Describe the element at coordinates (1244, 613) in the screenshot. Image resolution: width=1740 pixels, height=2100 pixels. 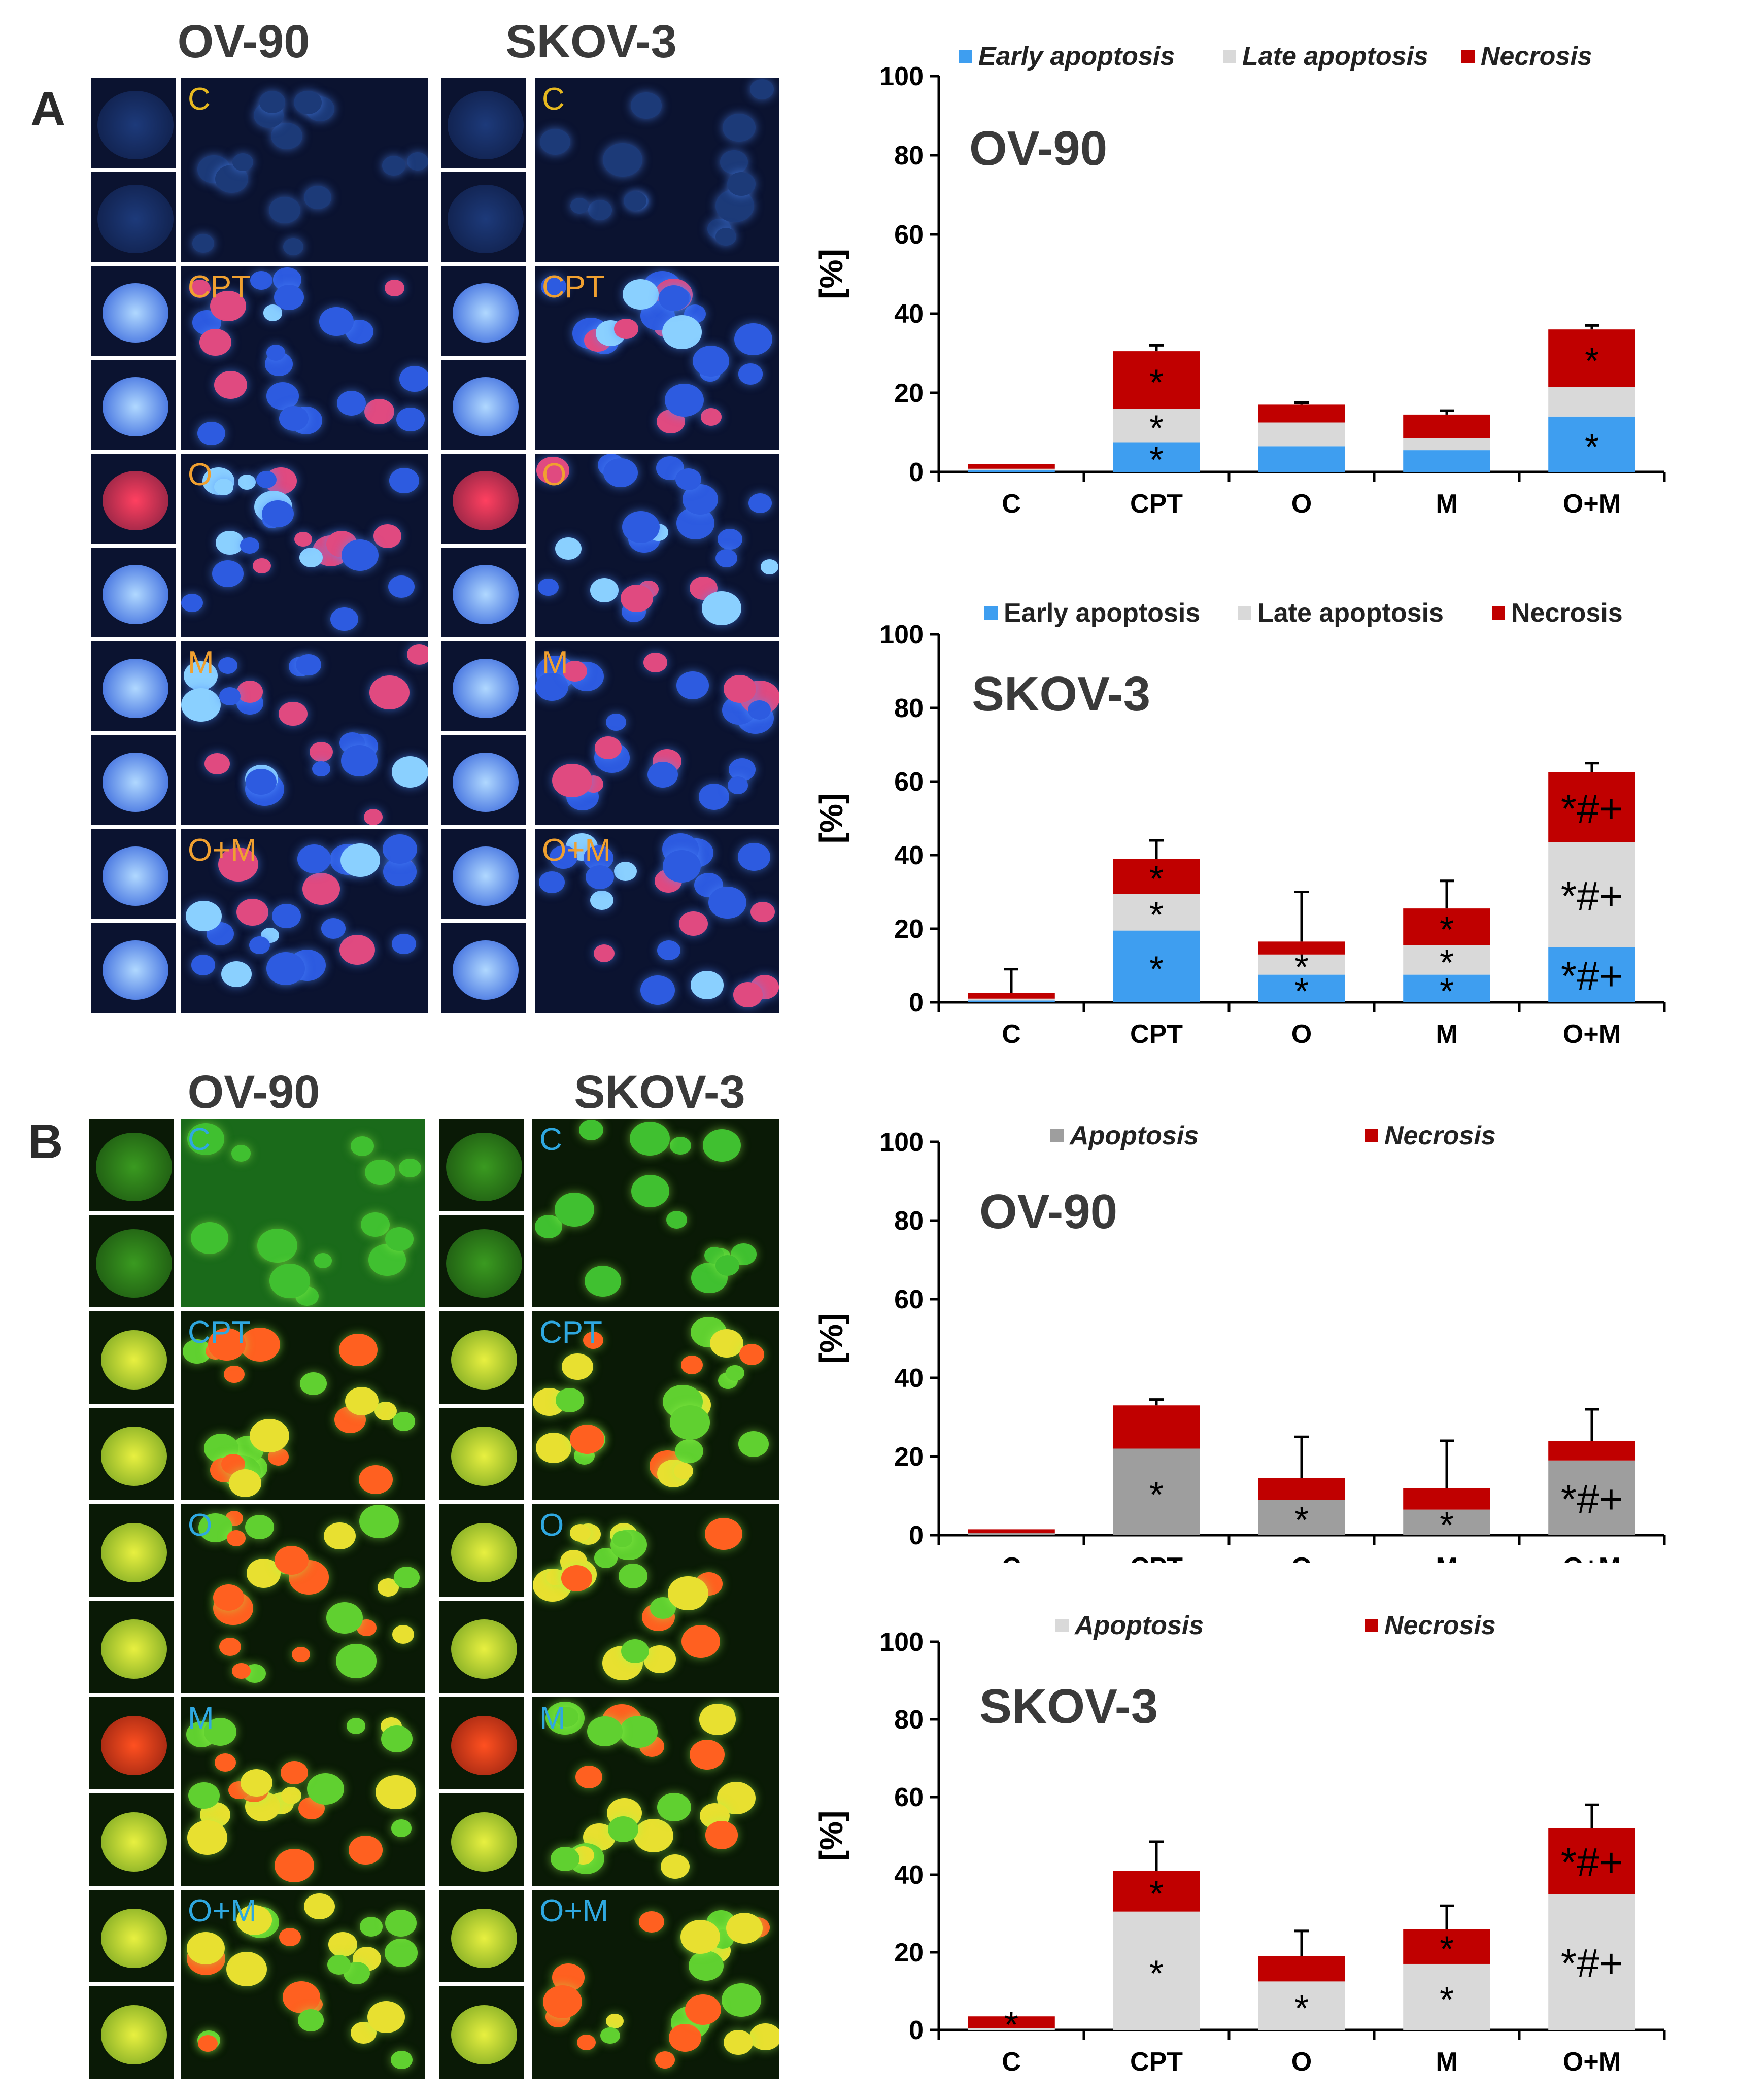
I see `legend-swatch` at that location.